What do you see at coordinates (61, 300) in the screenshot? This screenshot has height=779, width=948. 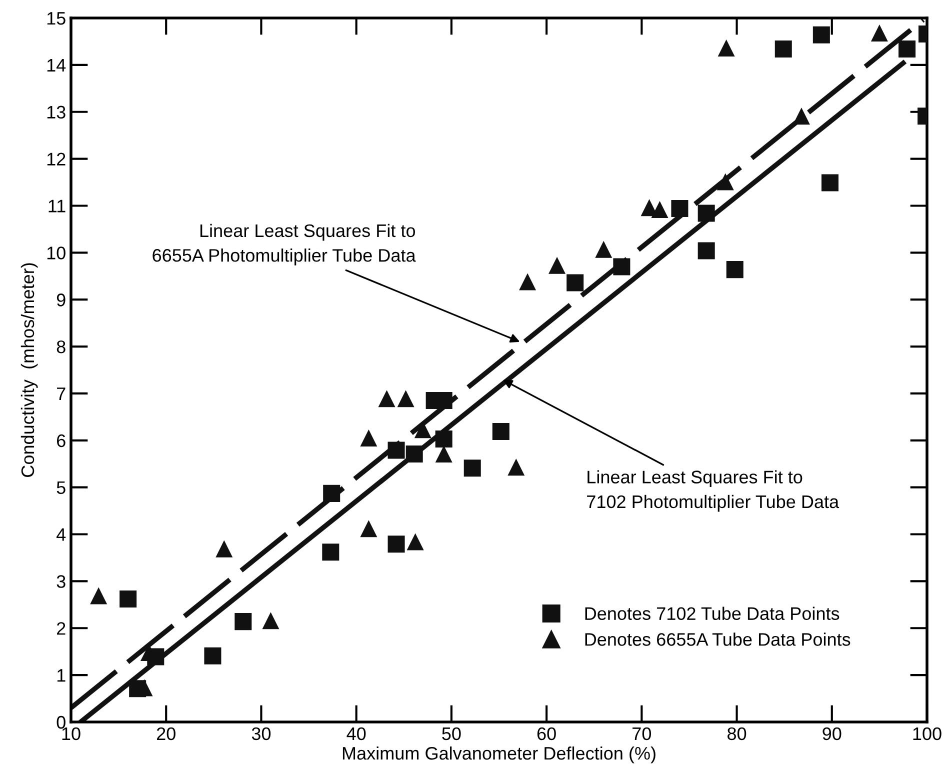 I see `y-tick-label: 9` at bounding box center [61, 300].